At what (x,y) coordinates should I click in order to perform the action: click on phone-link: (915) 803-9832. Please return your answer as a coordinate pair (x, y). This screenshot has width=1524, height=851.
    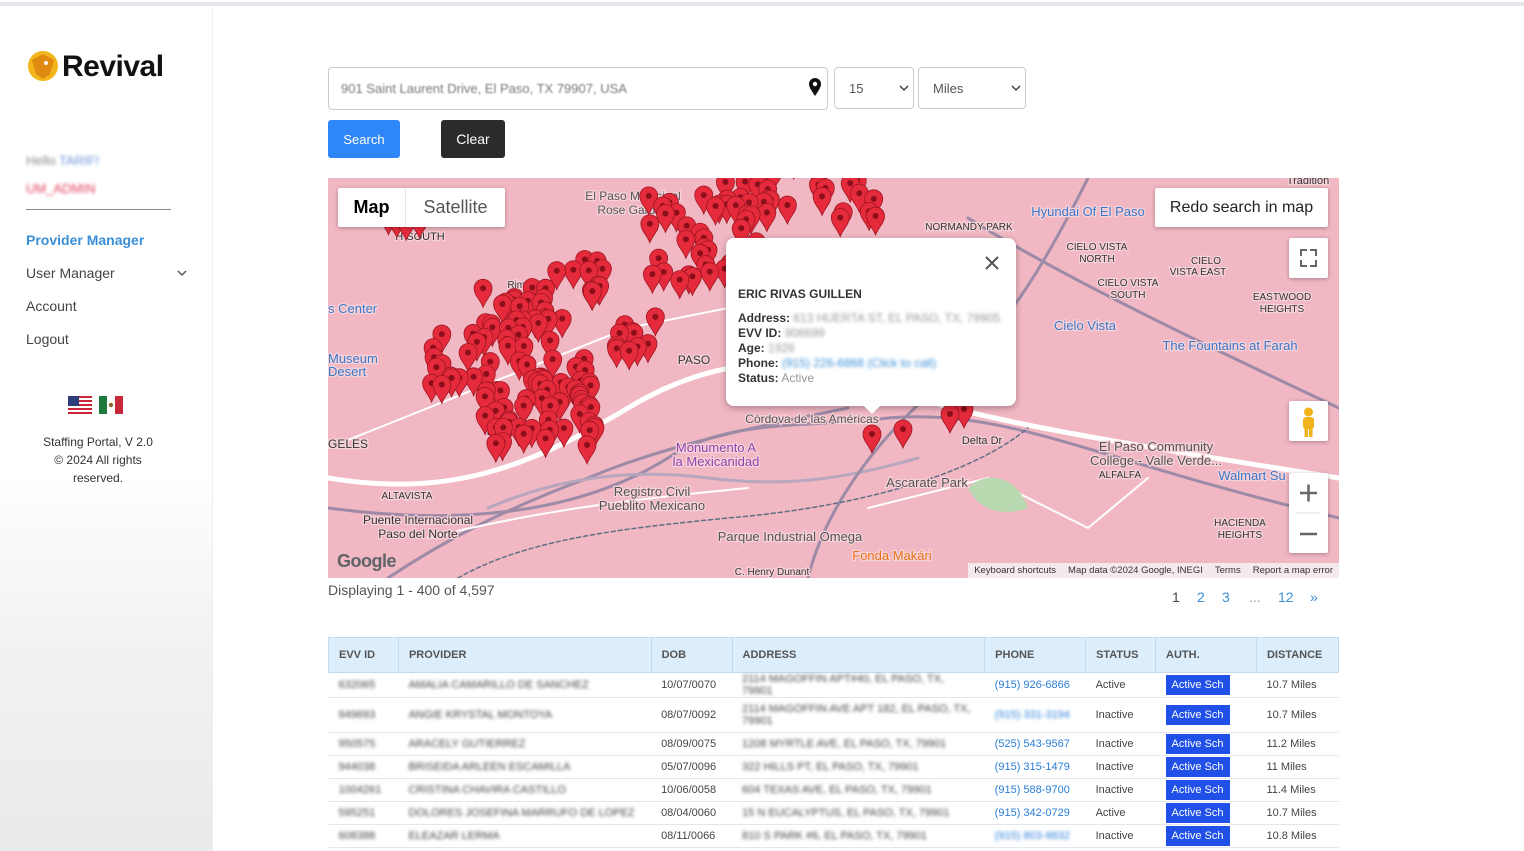
    Looking at the image, I should click on (1032, 836).